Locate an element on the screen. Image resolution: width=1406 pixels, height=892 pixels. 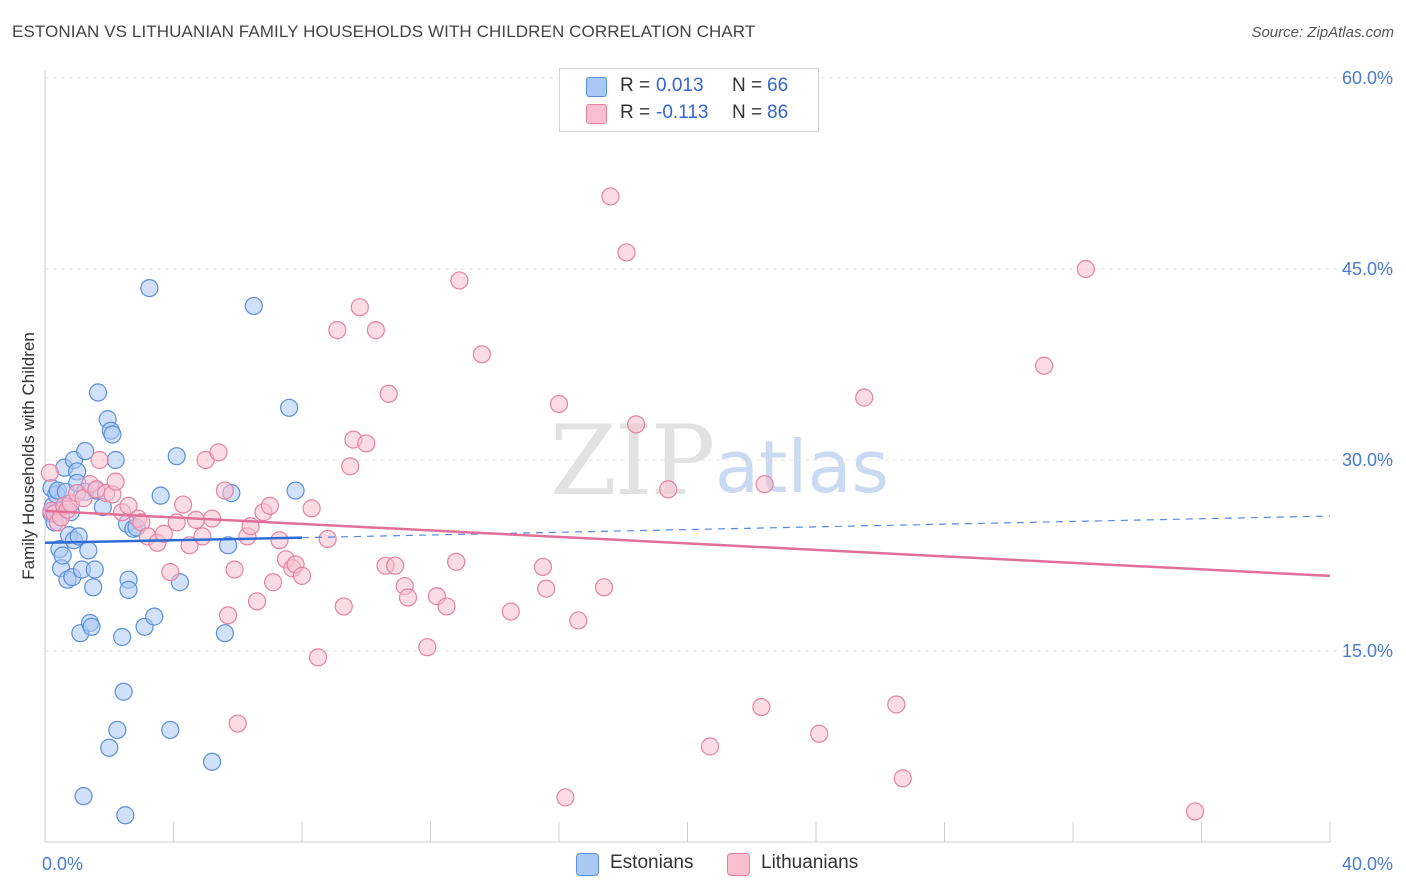
legend-n-value: 66 is located at coordinates (778, 85).